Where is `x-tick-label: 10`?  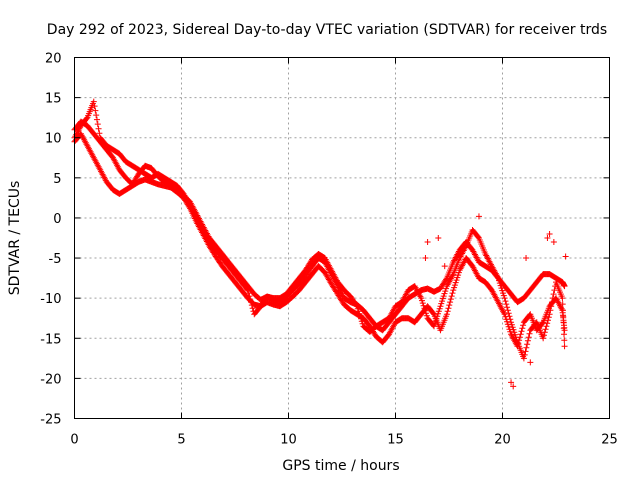 x-tick-label: 10 is located at coordinates (288, 440).